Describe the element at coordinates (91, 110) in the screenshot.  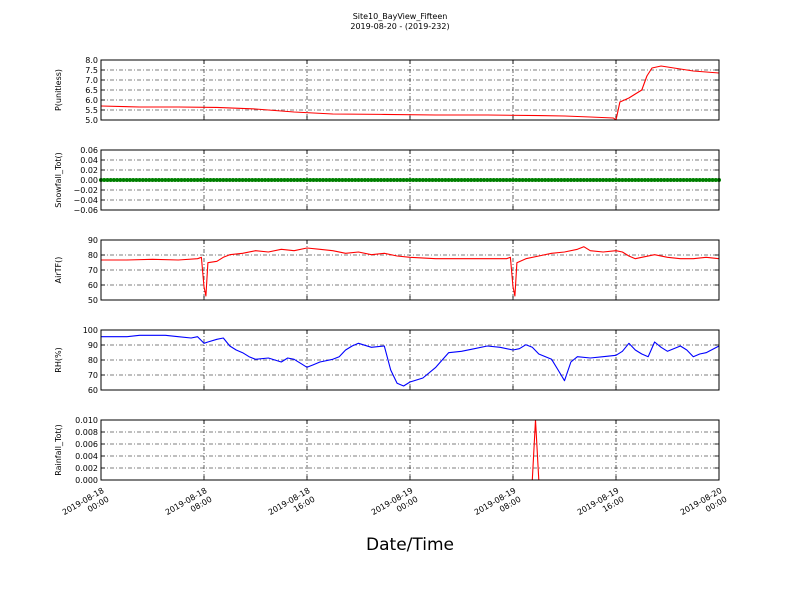
I see `y-tick-label: 5.5` at that location.